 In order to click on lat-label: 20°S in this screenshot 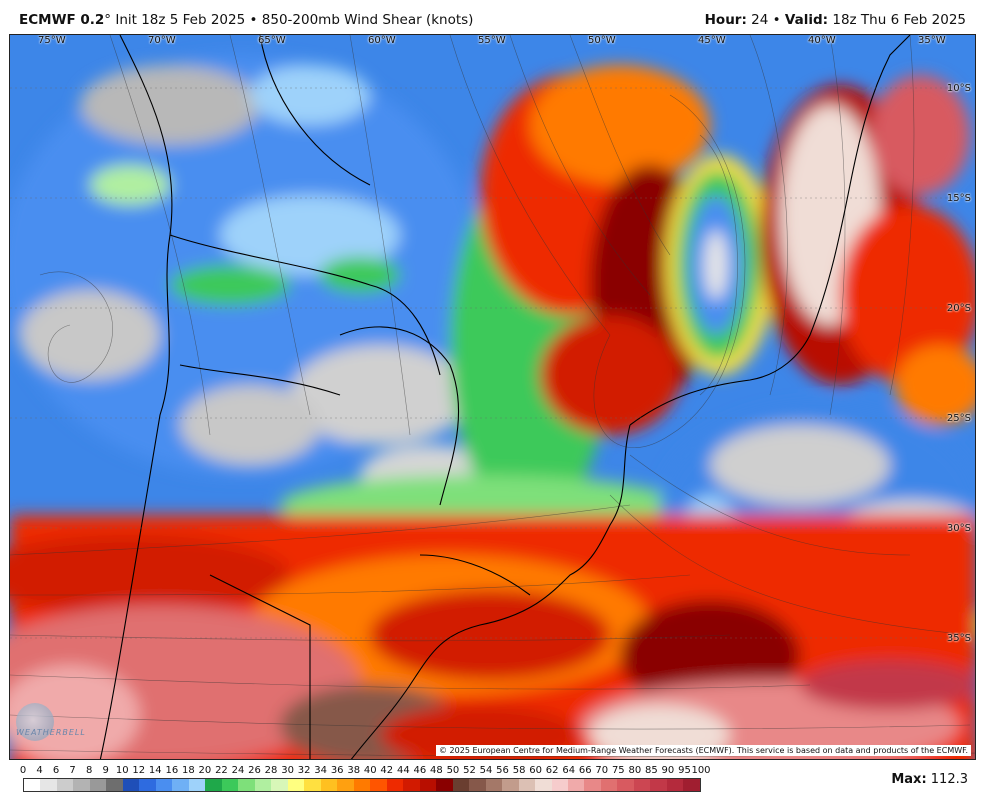, I will do `click(958, 308)`.